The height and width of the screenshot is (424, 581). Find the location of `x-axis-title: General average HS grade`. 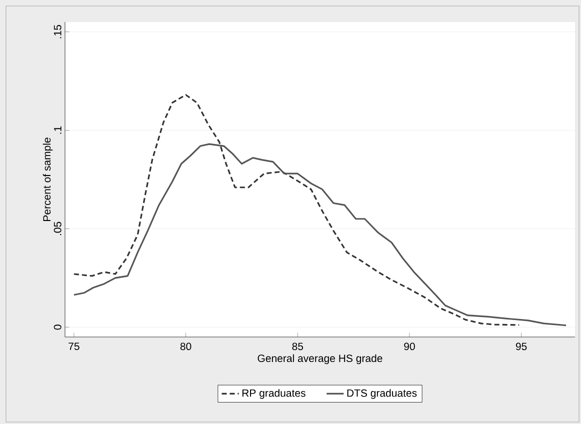

x-axis-title: General average HS grade is located at coordinates (320, 359).